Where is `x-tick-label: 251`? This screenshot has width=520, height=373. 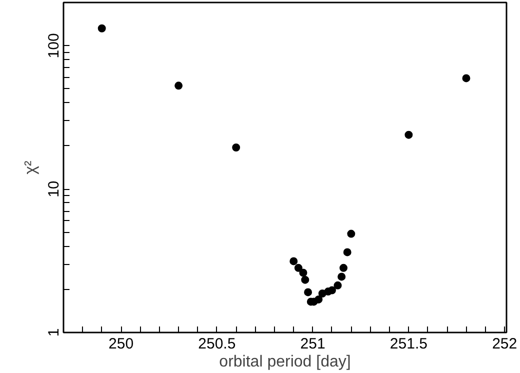 x-tick-label: 251 is located at coordinates (313, 344).